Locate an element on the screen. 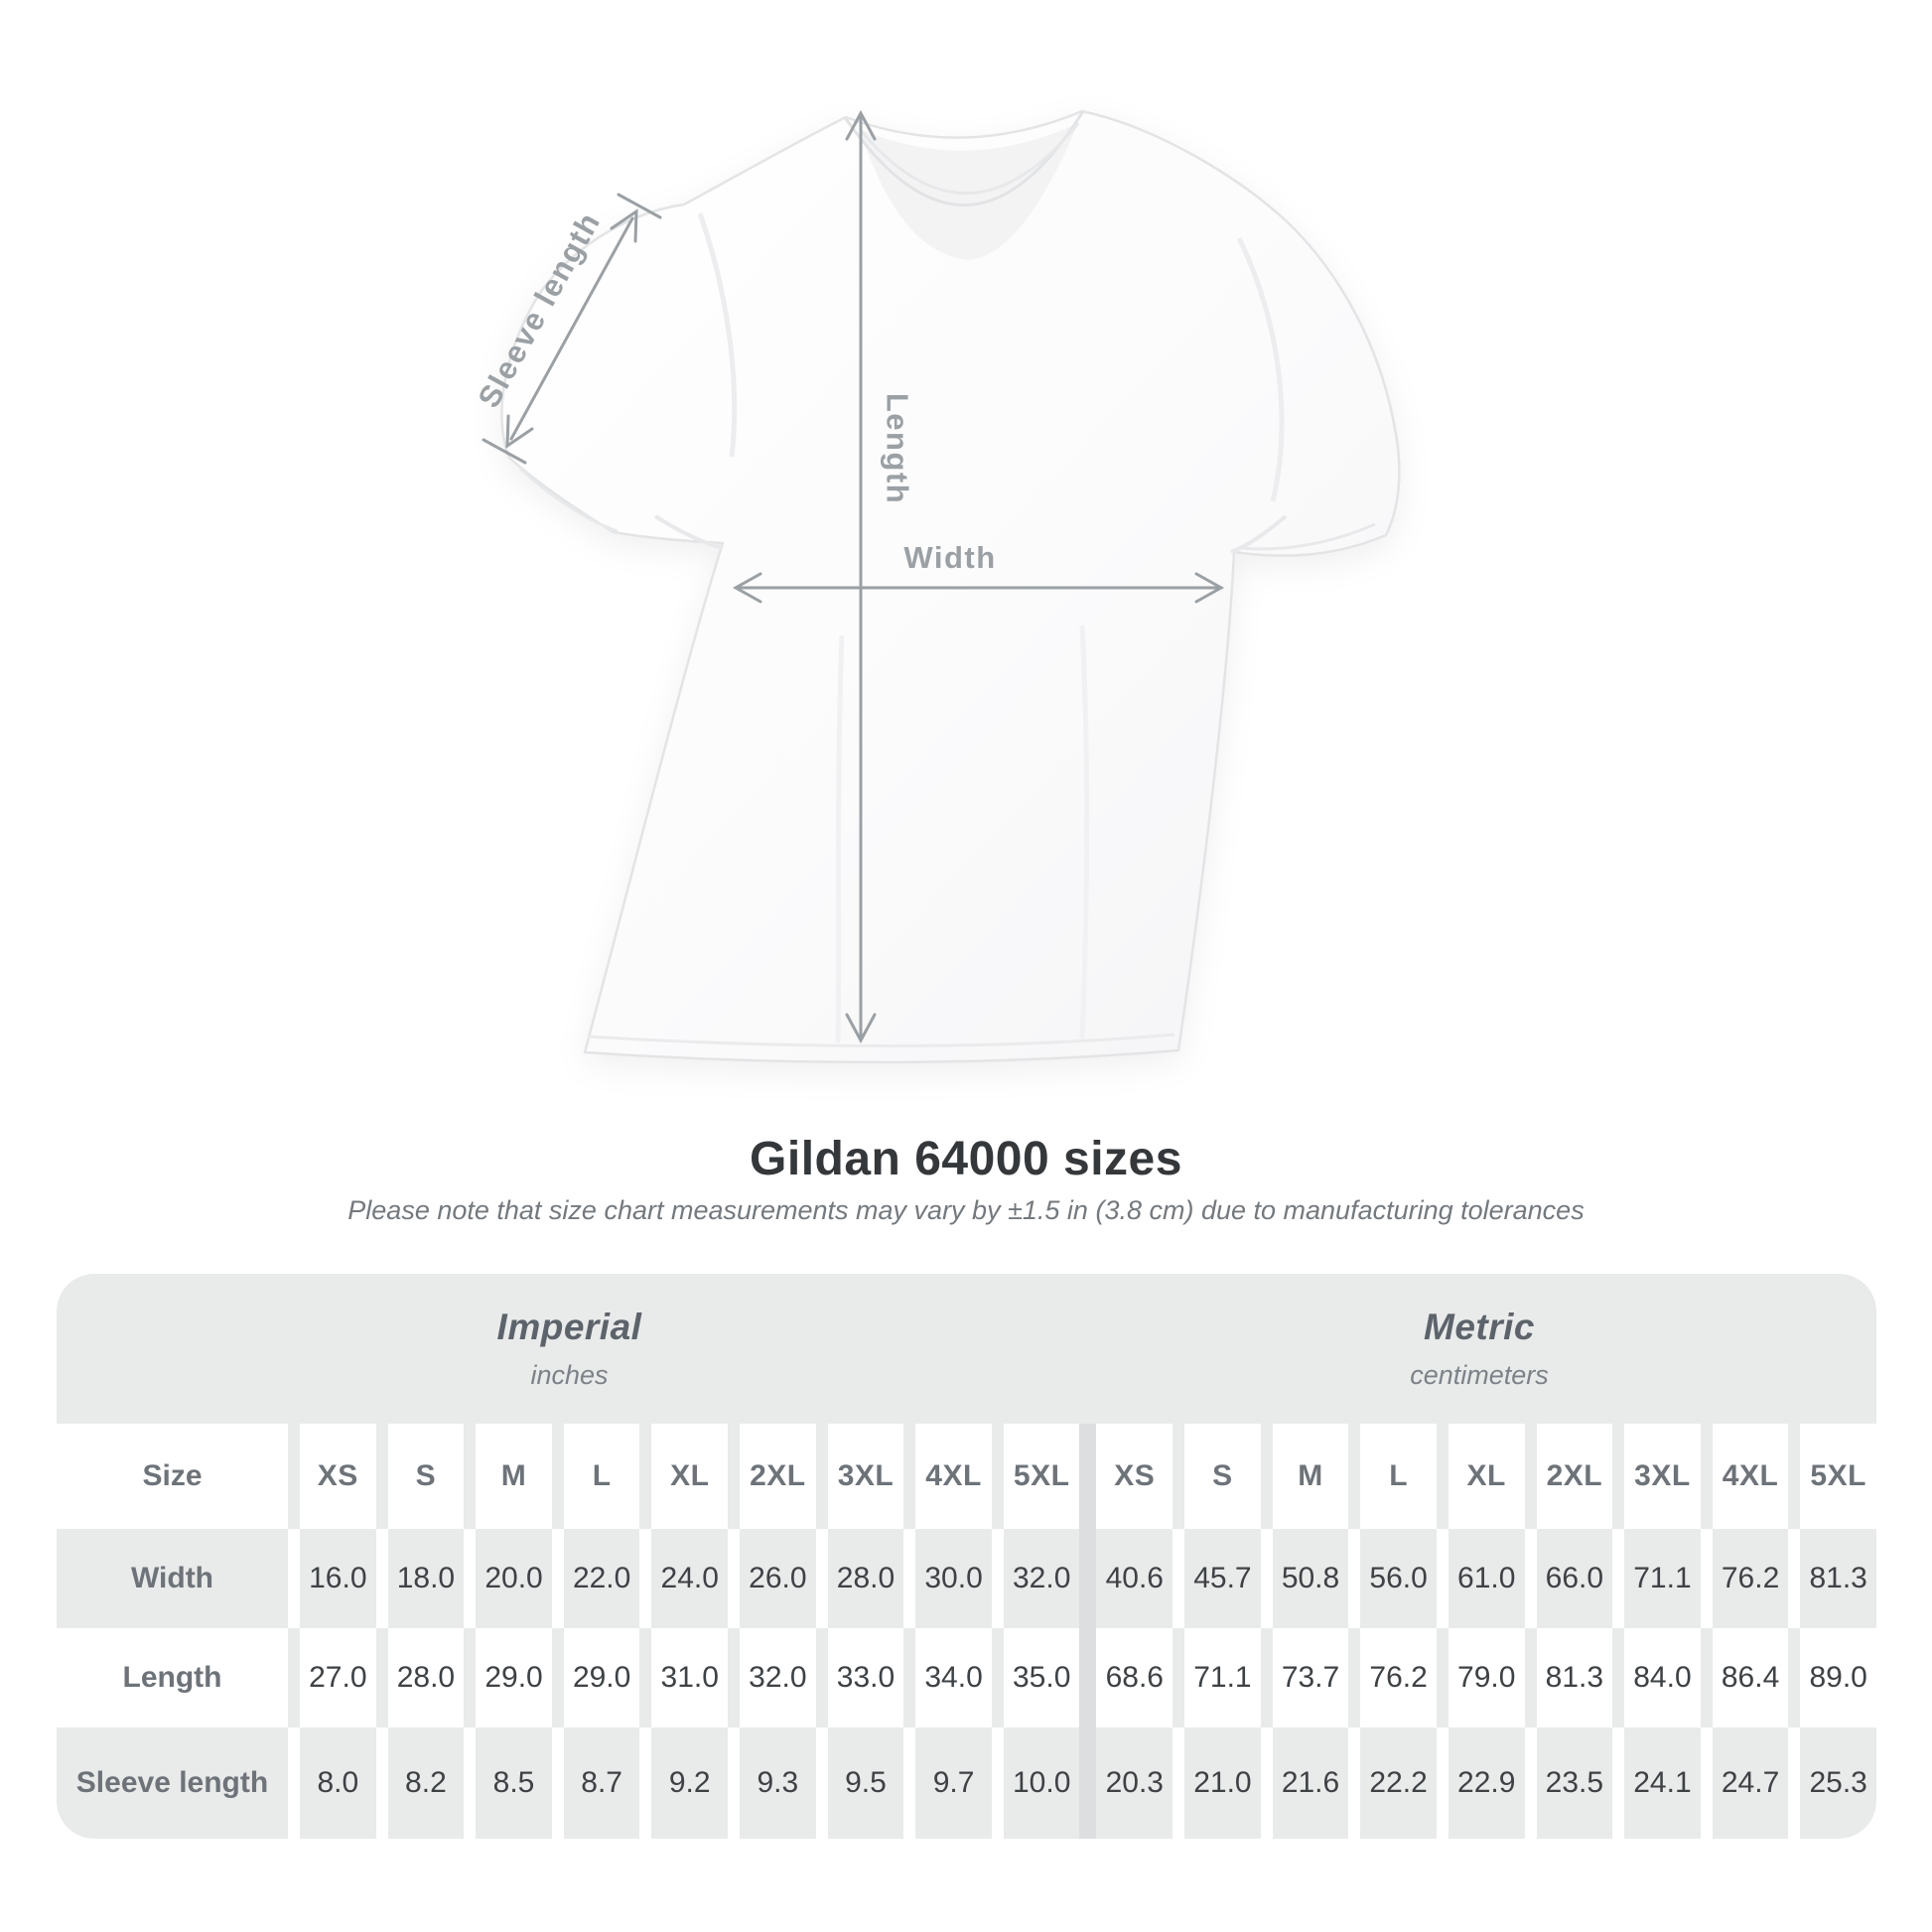  value-cell-imperial: 9.3 is located at coordinates (784, 1783).